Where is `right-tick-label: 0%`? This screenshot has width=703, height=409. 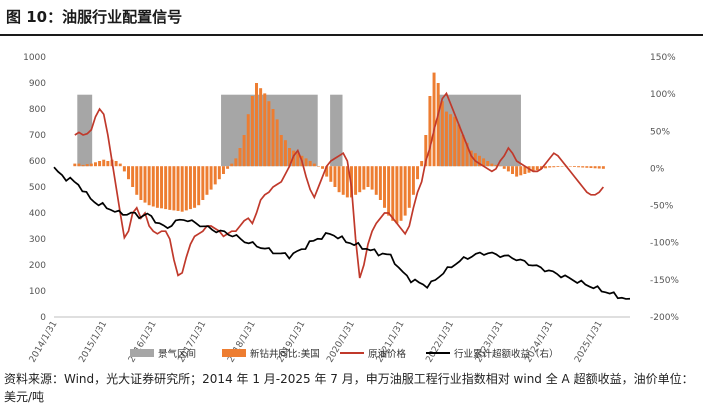 right-tick-label: 0% is located at coordinates (657, 169).